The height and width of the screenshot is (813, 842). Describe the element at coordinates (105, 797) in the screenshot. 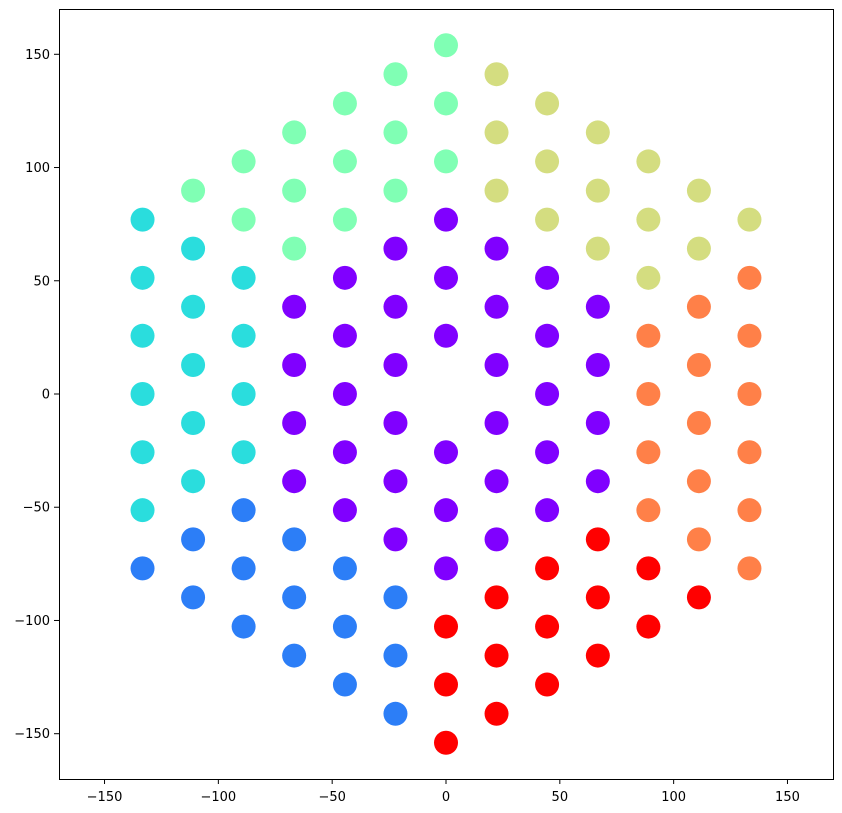

I see `x-tick-label: −150` at that location.